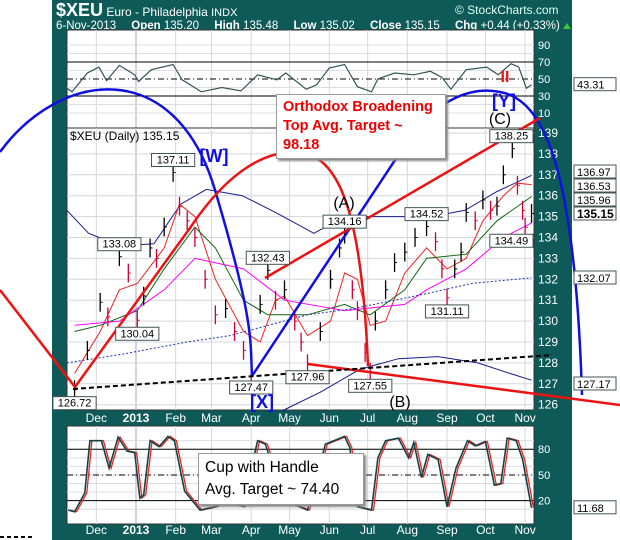 The image size is (620, 540). What do you see at coordinates (299, 77) in the screenshot?
I see `rsi-line` at bounding box center [299, 77].